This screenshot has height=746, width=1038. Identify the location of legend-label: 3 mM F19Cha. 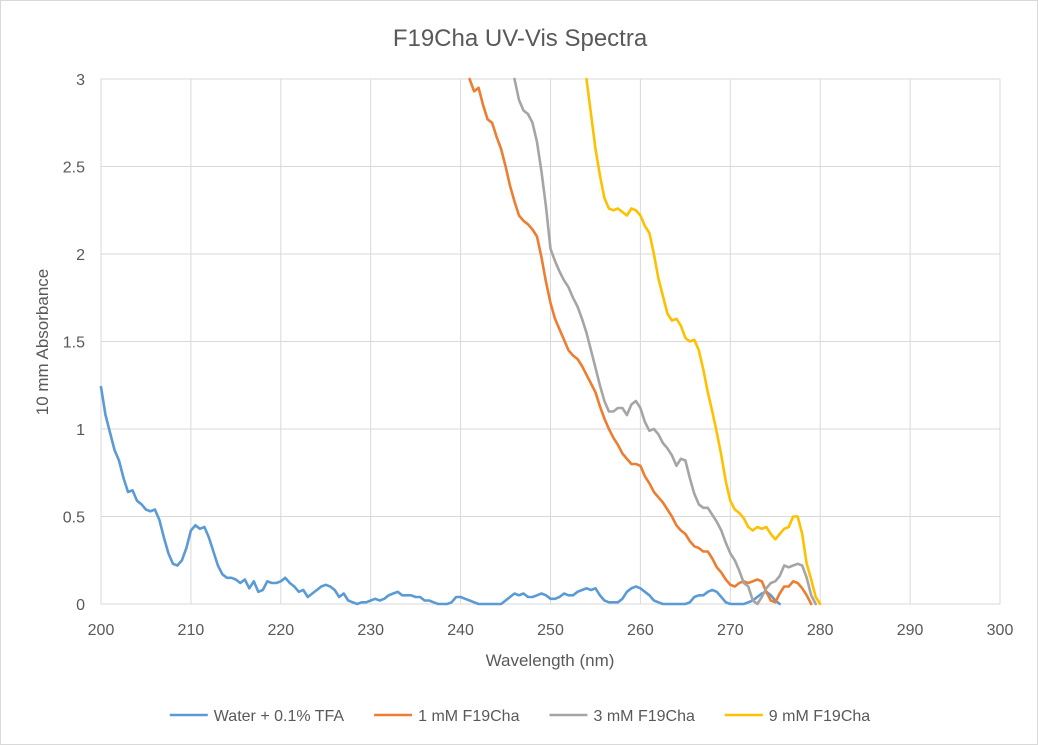
(644, 716).